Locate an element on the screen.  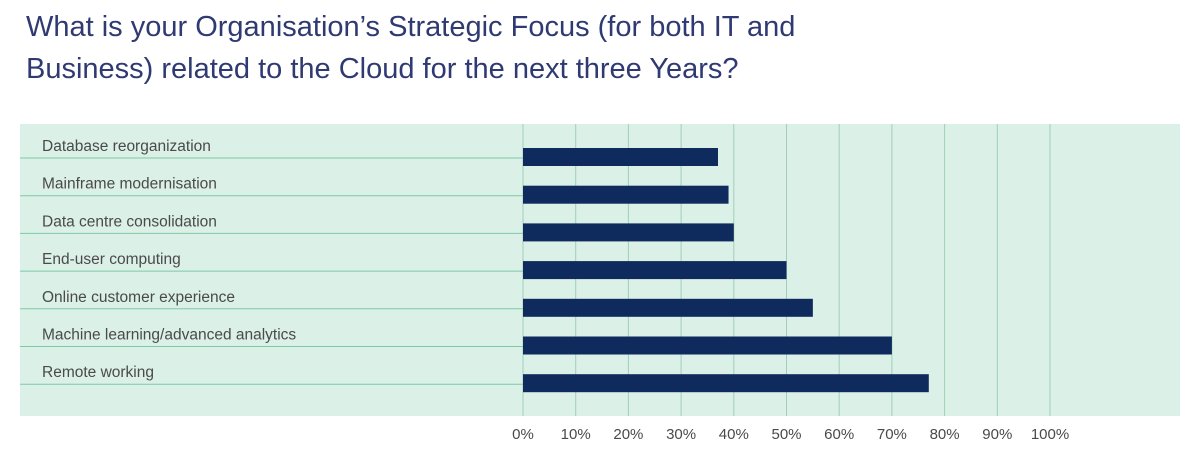
category-label: Data centre consolidation is located at coordinates (129, 221).